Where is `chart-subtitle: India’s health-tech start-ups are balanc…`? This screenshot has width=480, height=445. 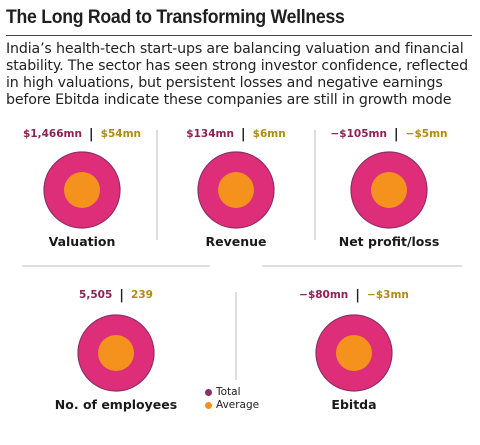
chart-subtitle: India’s health-tech start-ups are balanc… is located at coordinates (237, 74).